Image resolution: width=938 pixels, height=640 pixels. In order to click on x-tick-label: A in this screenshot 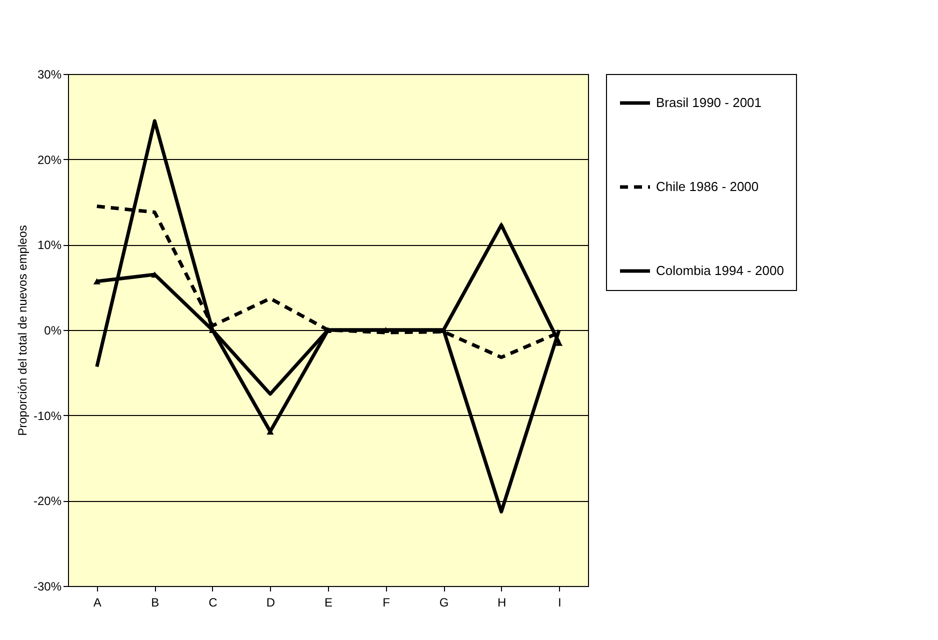, I will do `click(97, 603)`.